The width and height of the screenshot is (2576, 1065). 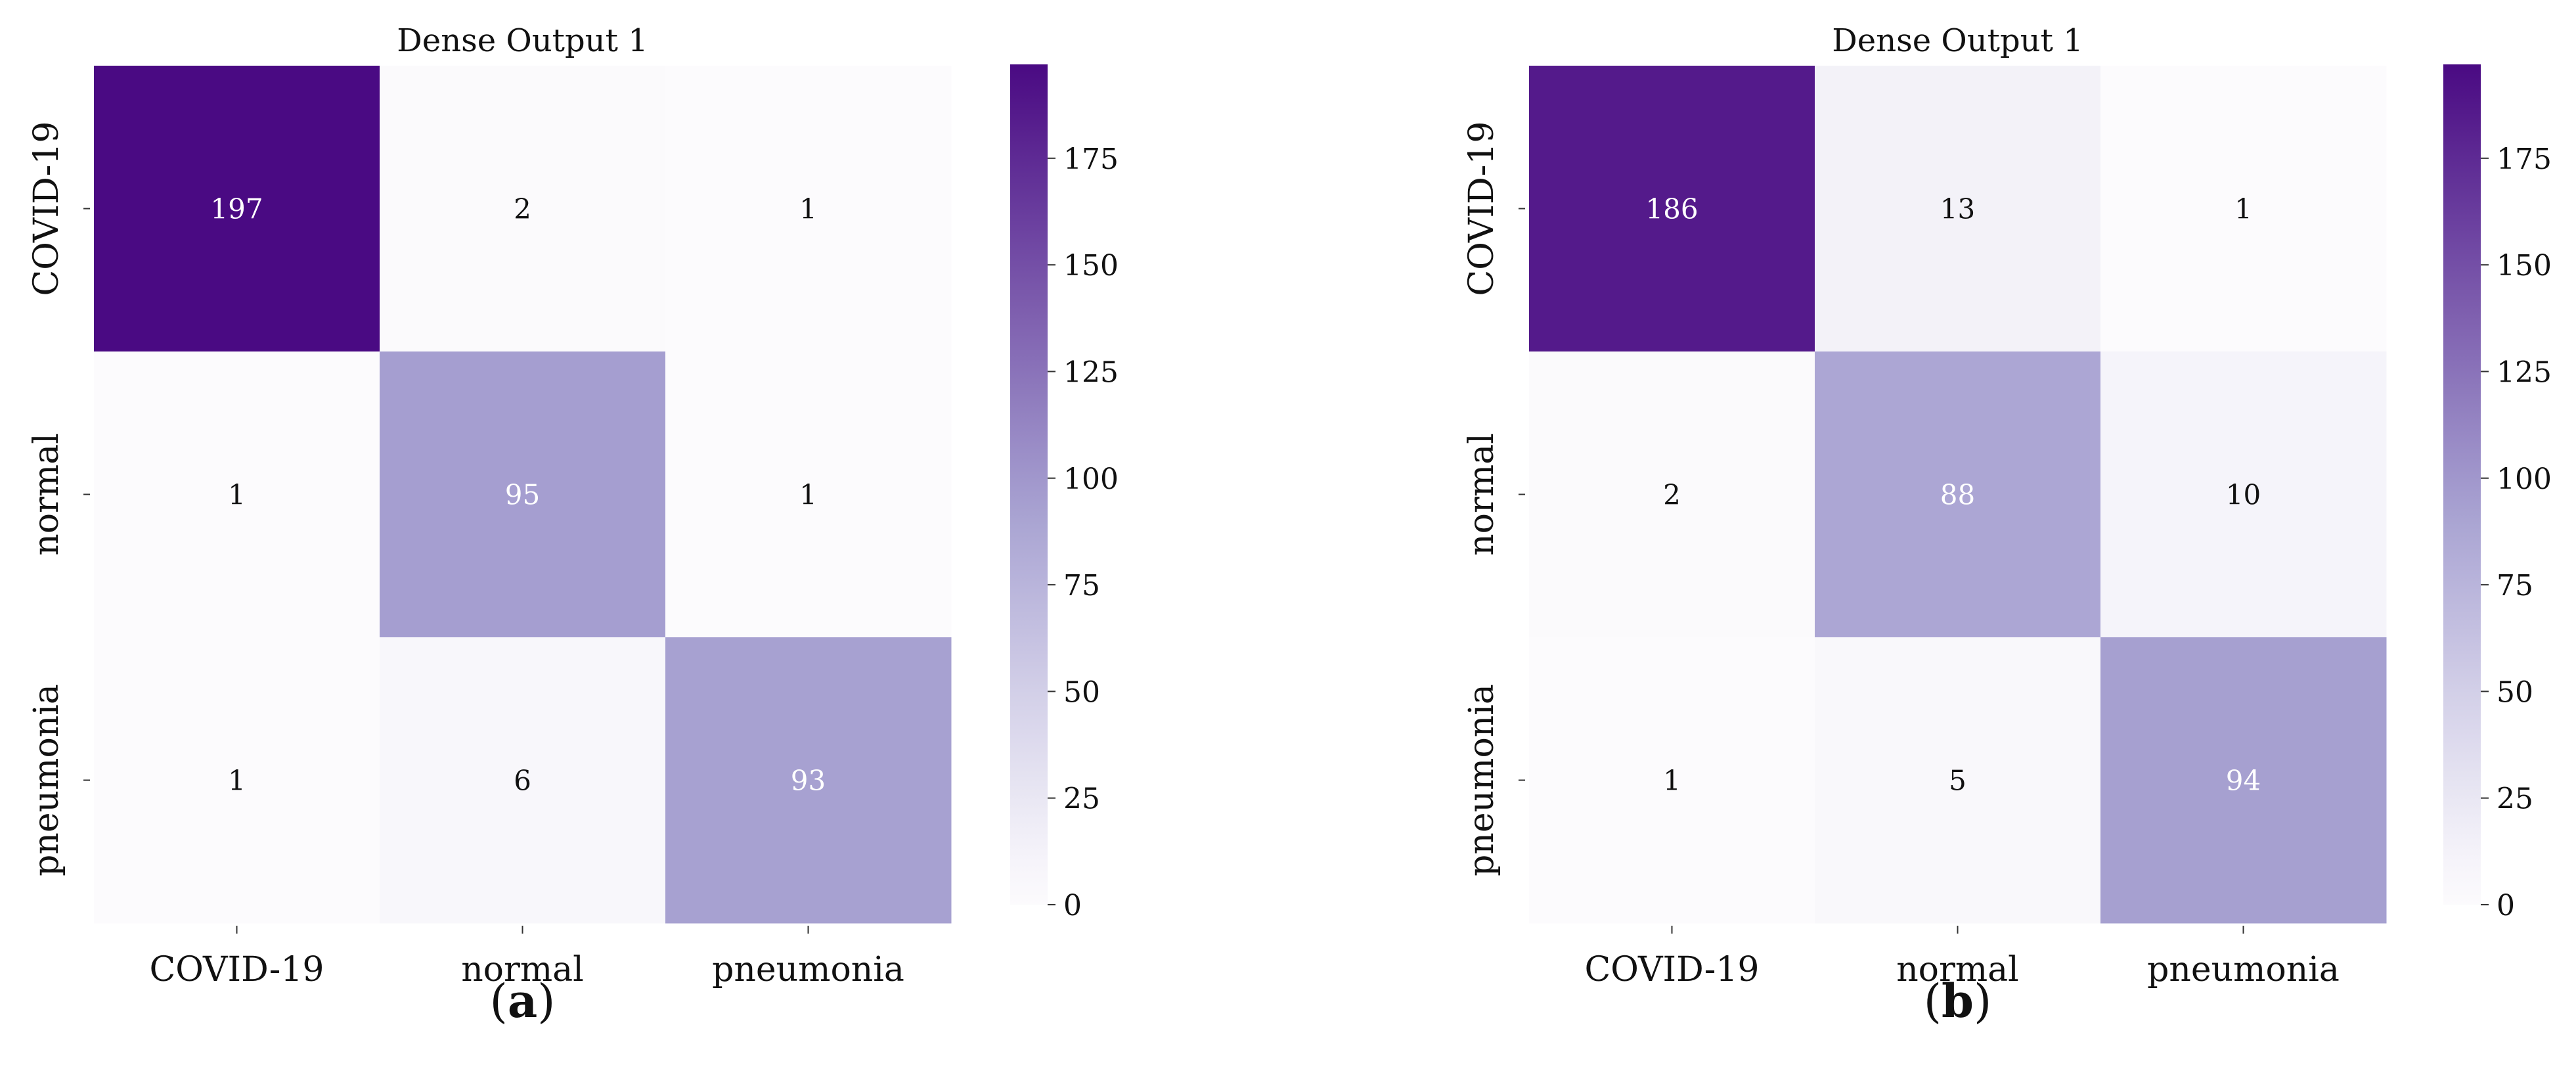 I want to click on cell-value-label: 95, so click(x=522, y=495).